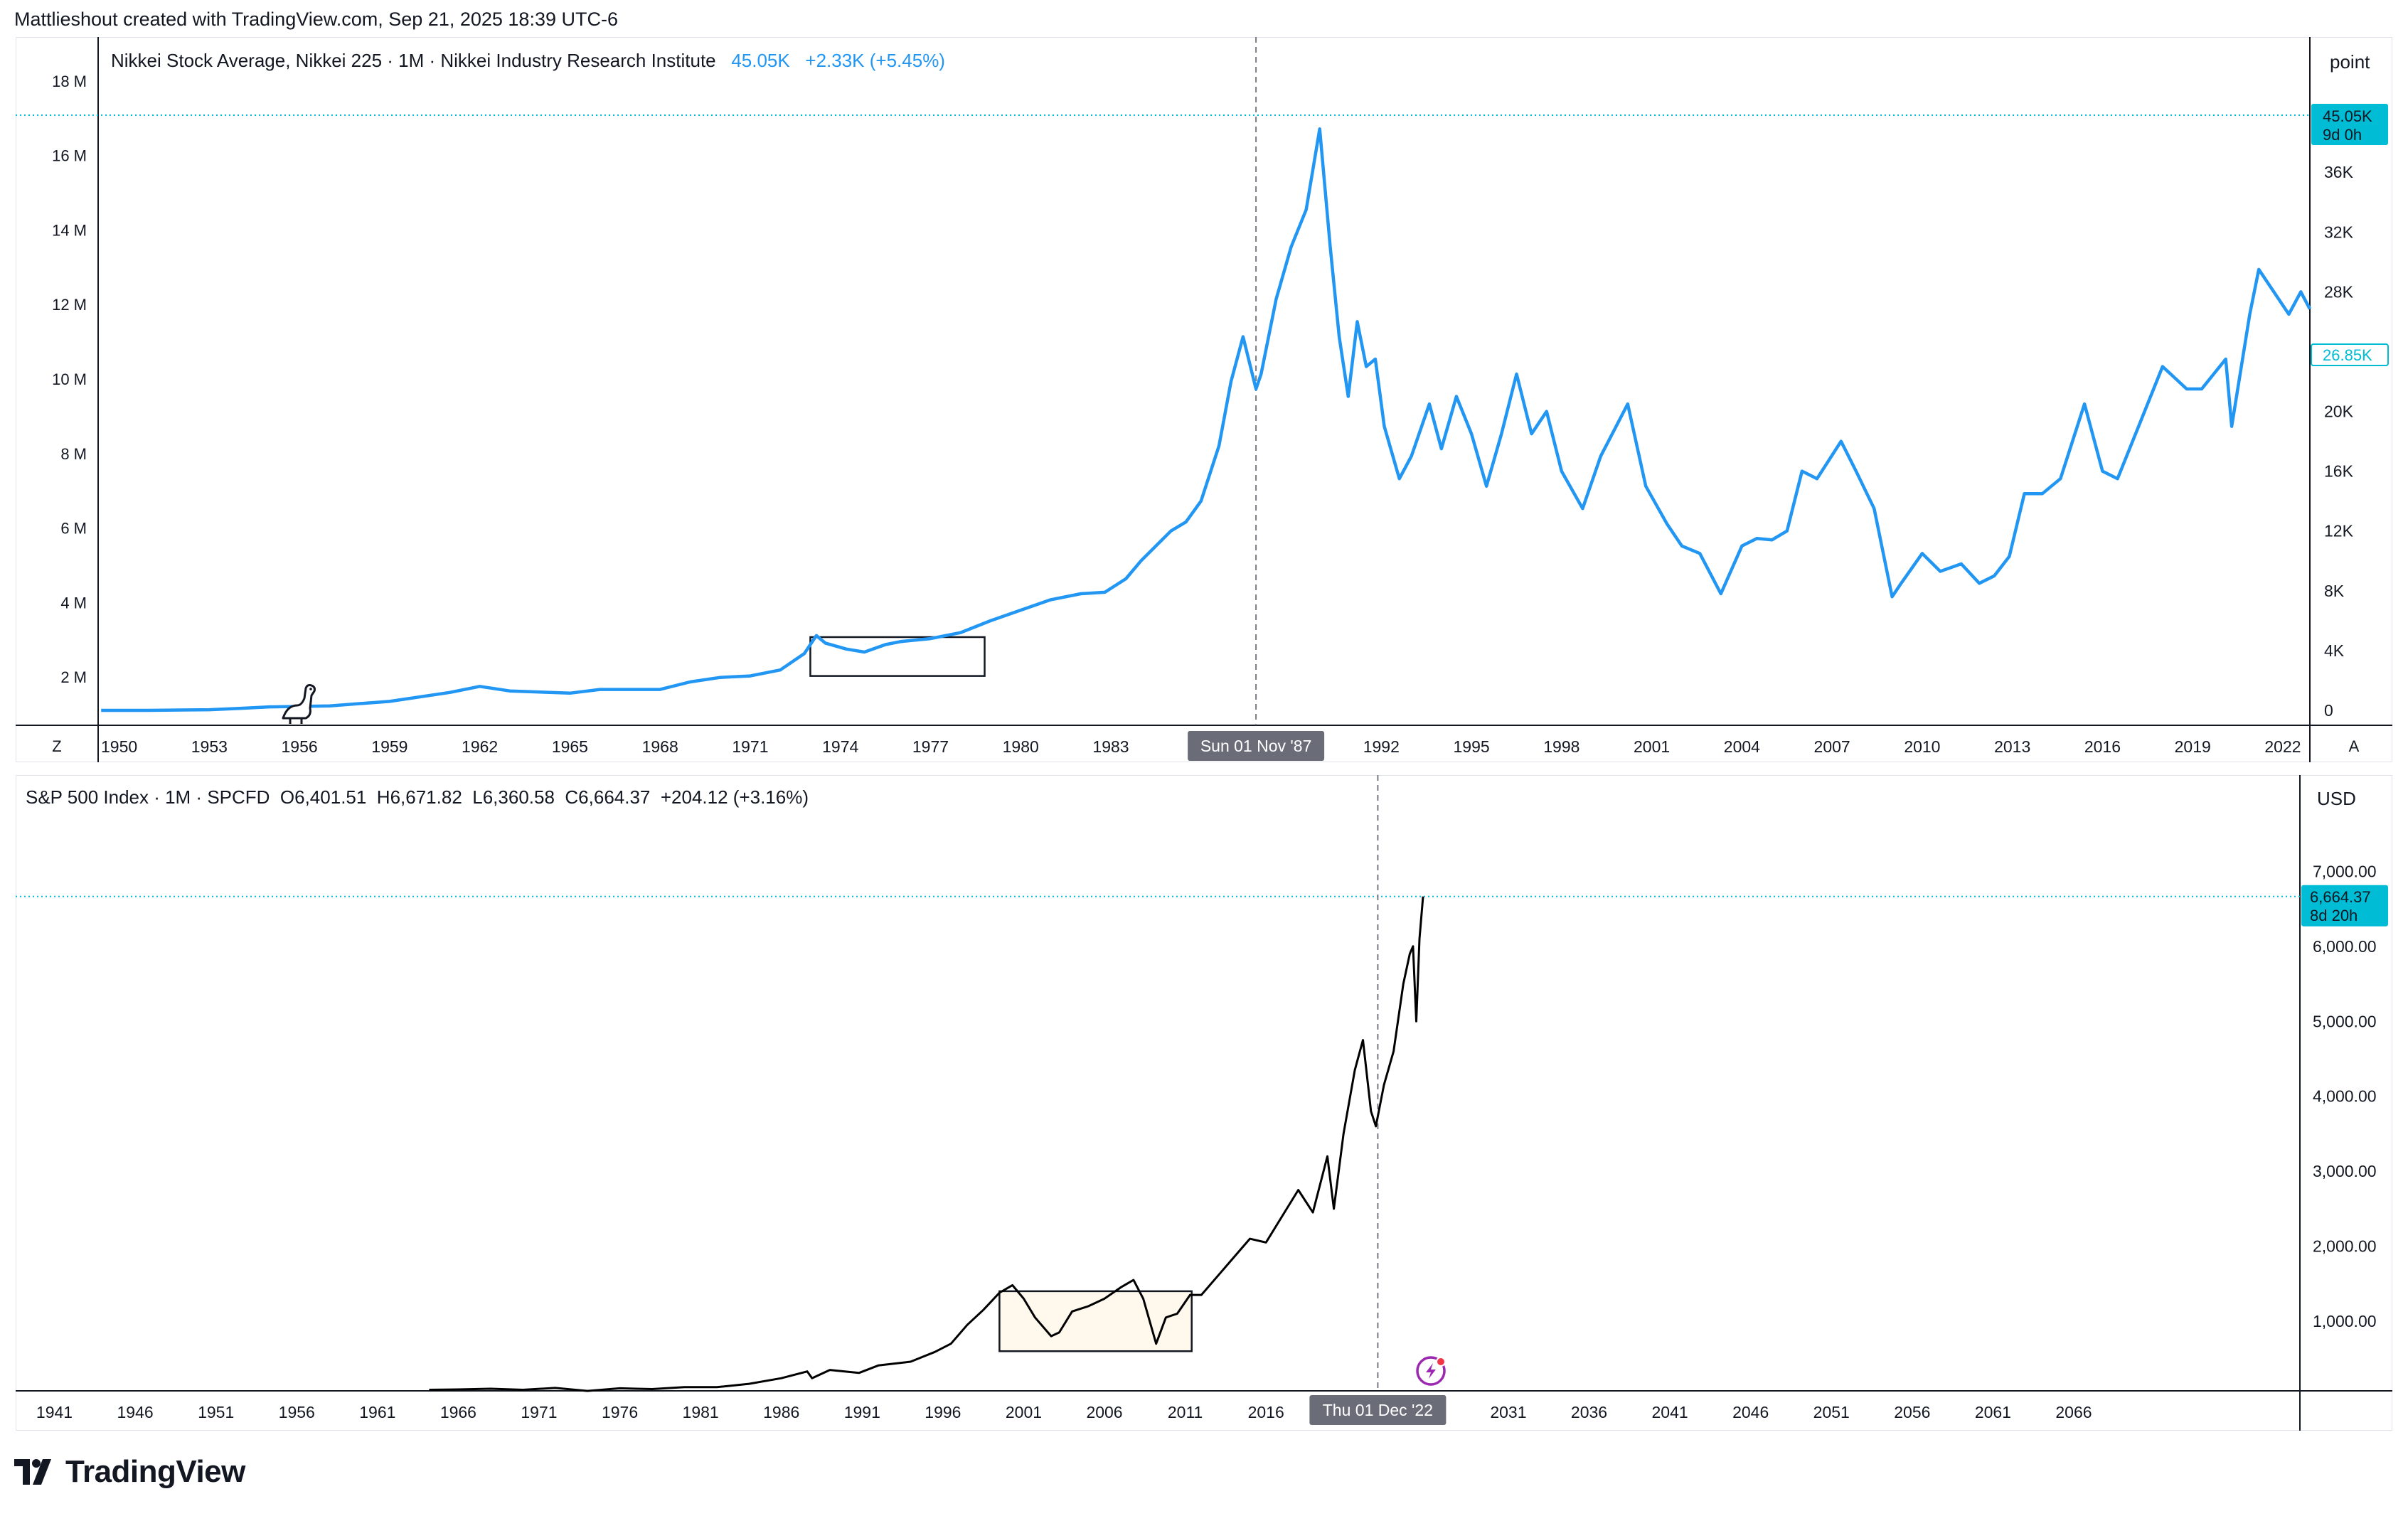  I want to click on spx-legend-change: +204.12 (+3.16%), so click(734, 797).